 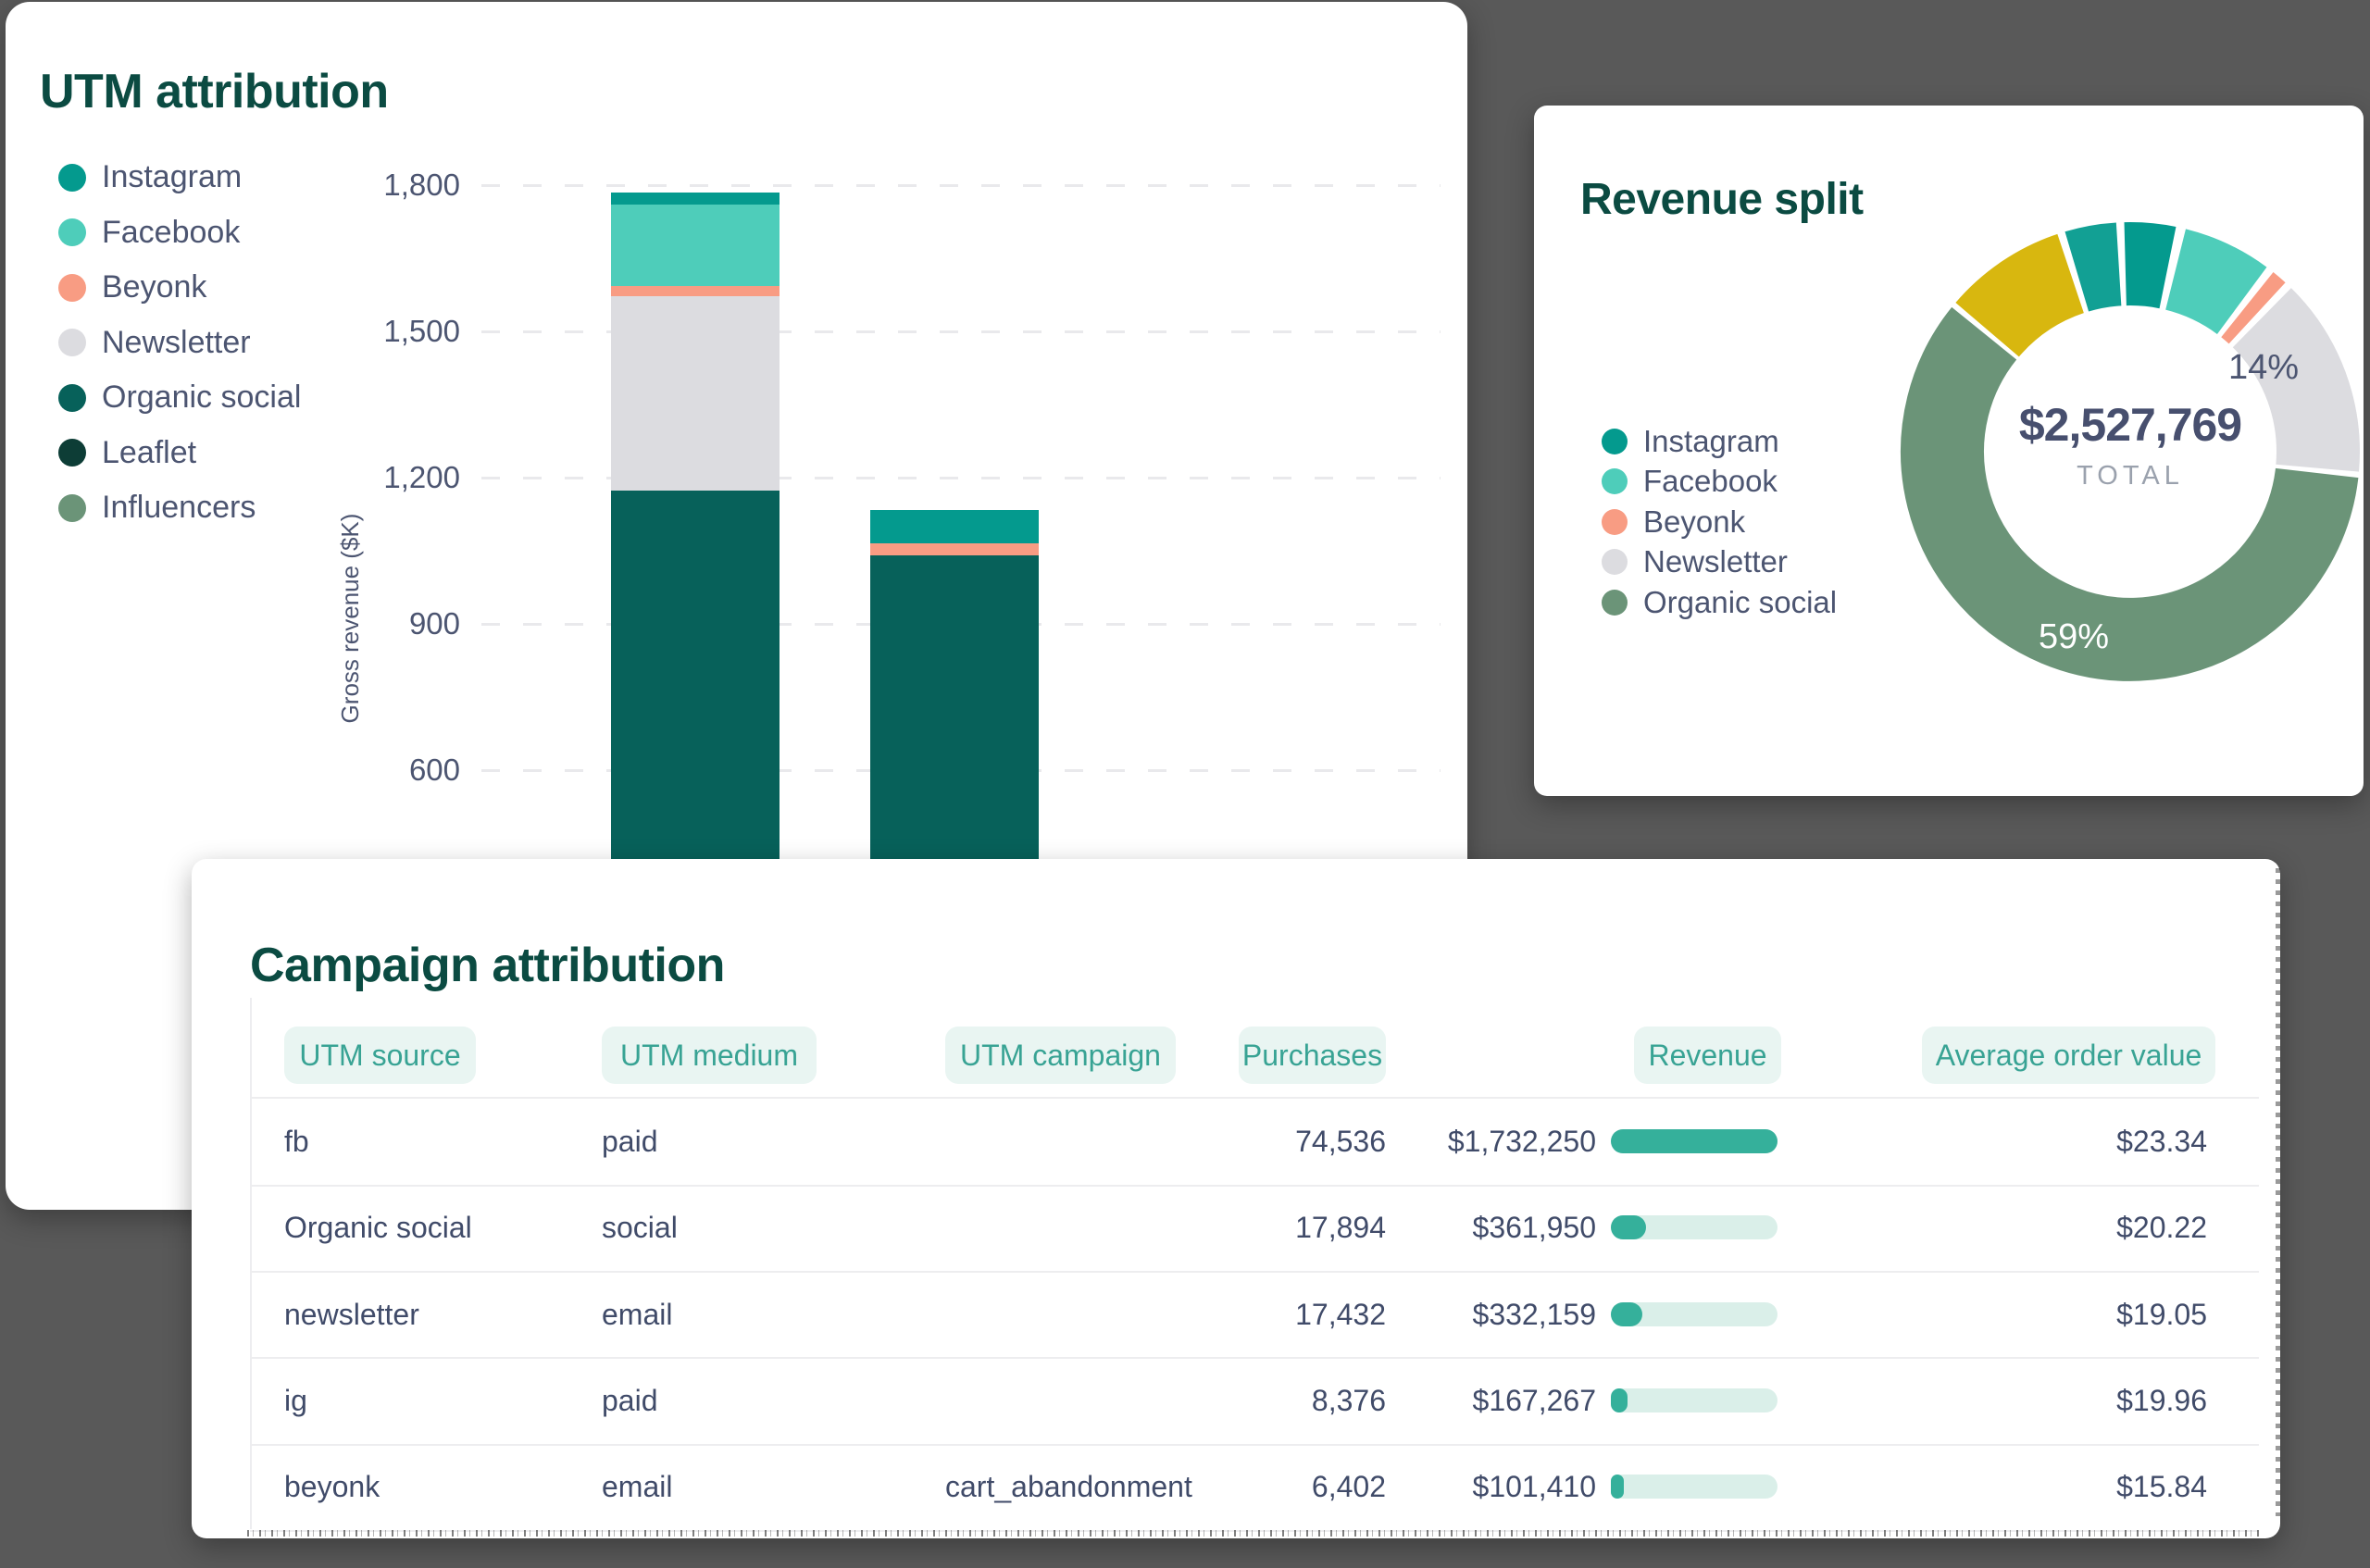 I want to click on bar-2-segment-beyonk, so click(x=954, y=549).